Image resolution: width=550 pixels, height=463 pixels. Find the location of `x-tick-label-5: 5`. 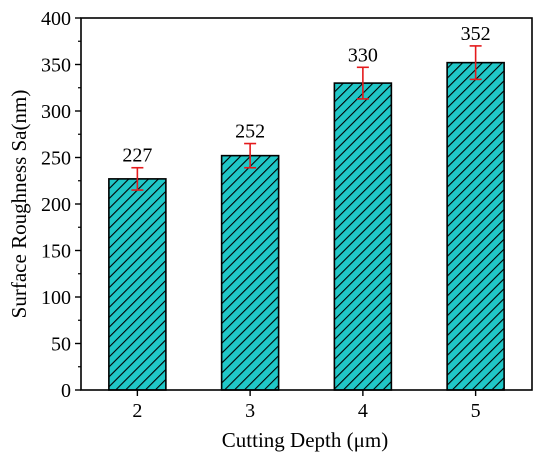

x-tick-label-5: 5 is located at coordinates (476, 411).